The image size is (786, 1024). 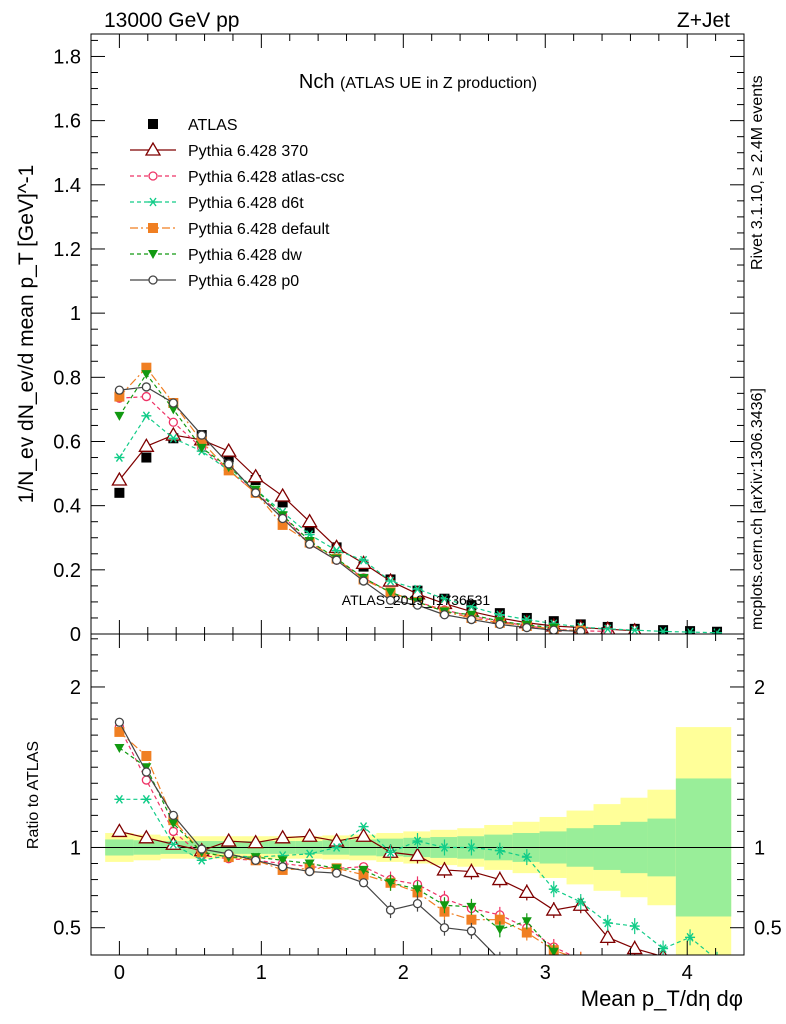 I want to click on watermark: ATLAS_2019_I1736531, so click(x=416, y=600).